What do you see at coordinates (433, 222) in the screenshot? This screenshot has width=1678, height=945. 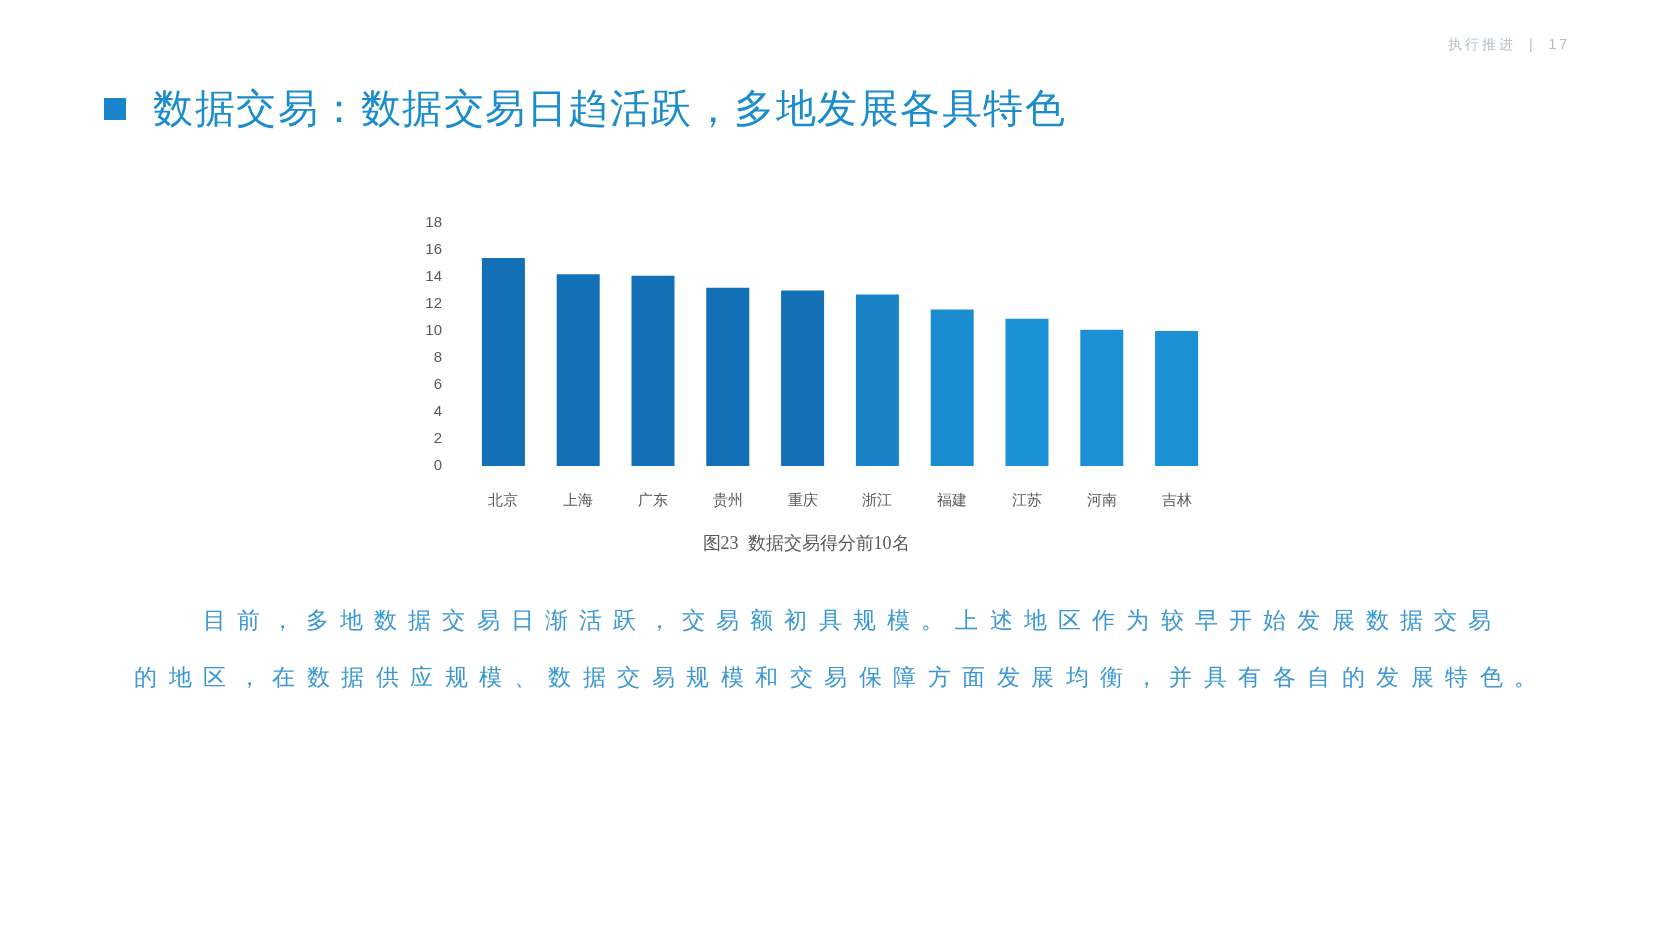 I see `y-tick-label: 18` at bounding box center [433, 222].